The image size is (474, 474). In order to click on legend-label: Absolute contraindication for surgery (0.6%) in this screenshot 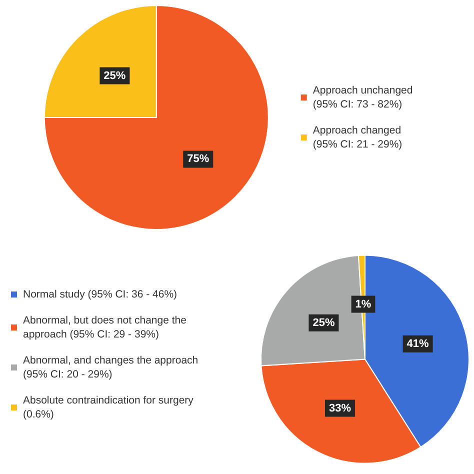, I will do `click(109, 407)`.